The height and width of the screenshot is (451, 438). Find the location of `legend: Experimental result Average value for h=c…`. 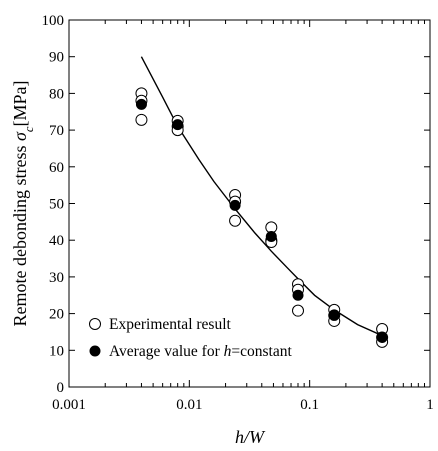

legend: Experimental result Average value for h=c… is located at coordinates (190, 338).